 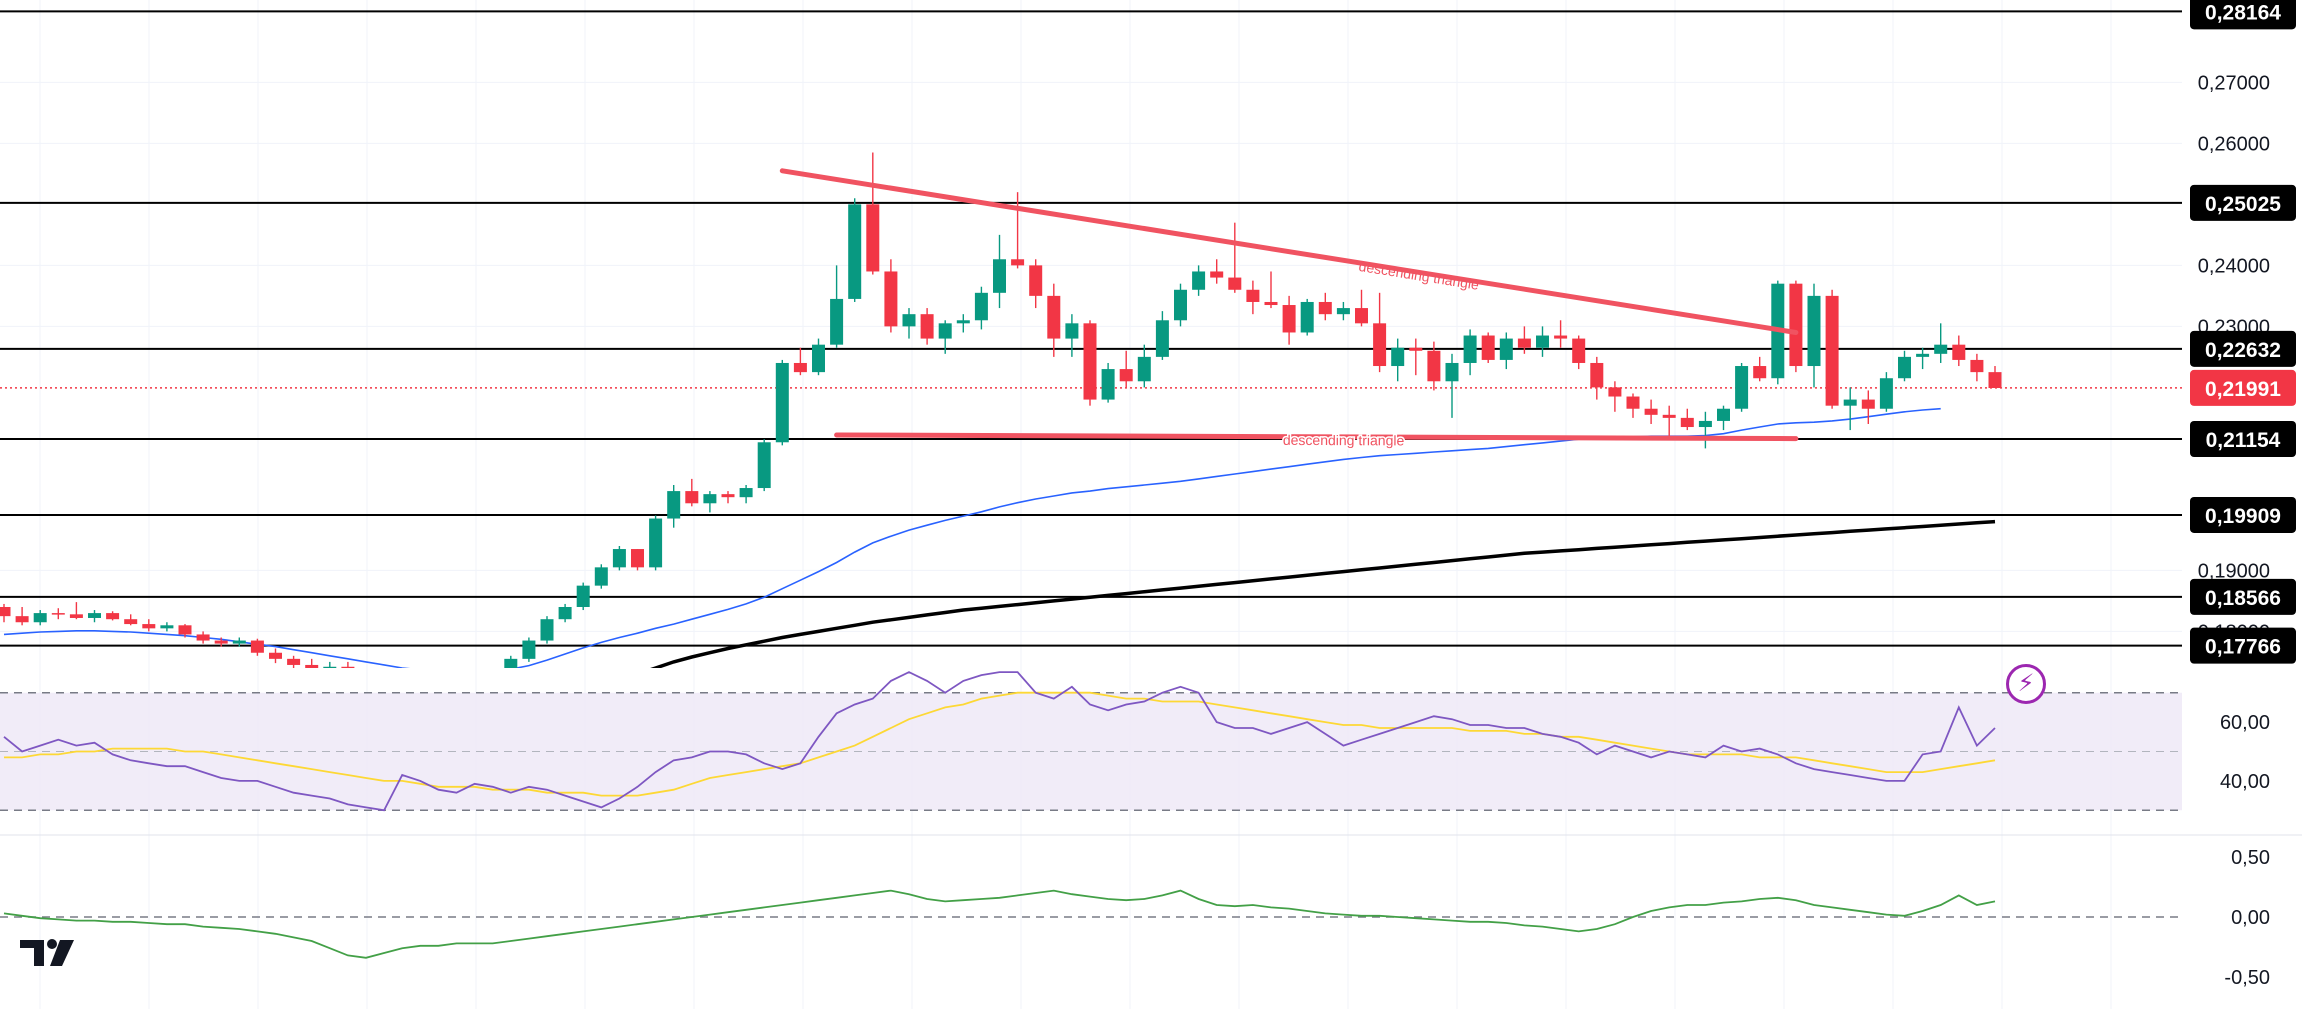 What do you see at coordinates (2234, 83) in the screenshot?
I see `price-tick-label: 0,27000` at bounding box center [2234, 83].